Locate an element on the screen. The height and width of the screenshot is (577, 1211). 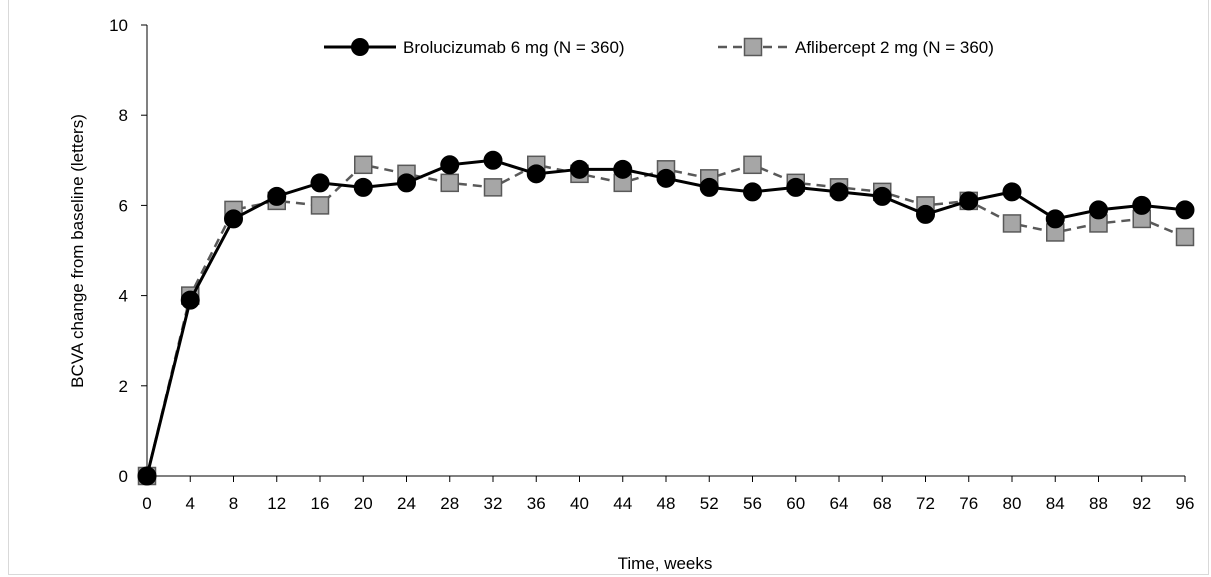
y-tick-label: 8 is located at coordinates (123, 115).